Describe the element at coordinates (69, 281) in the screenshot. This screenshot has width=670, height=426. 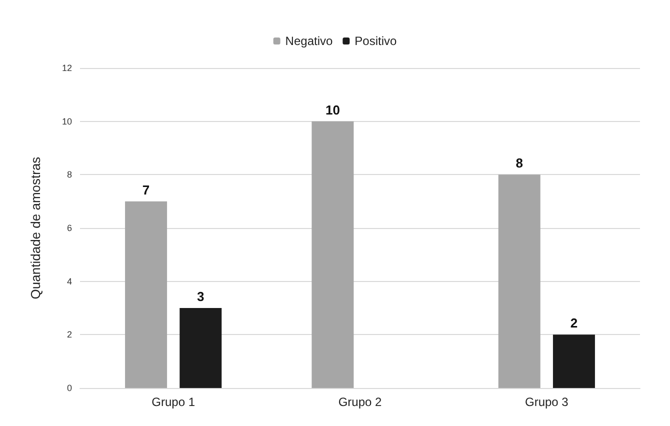
I see `y-tick-label: 4` at that location.